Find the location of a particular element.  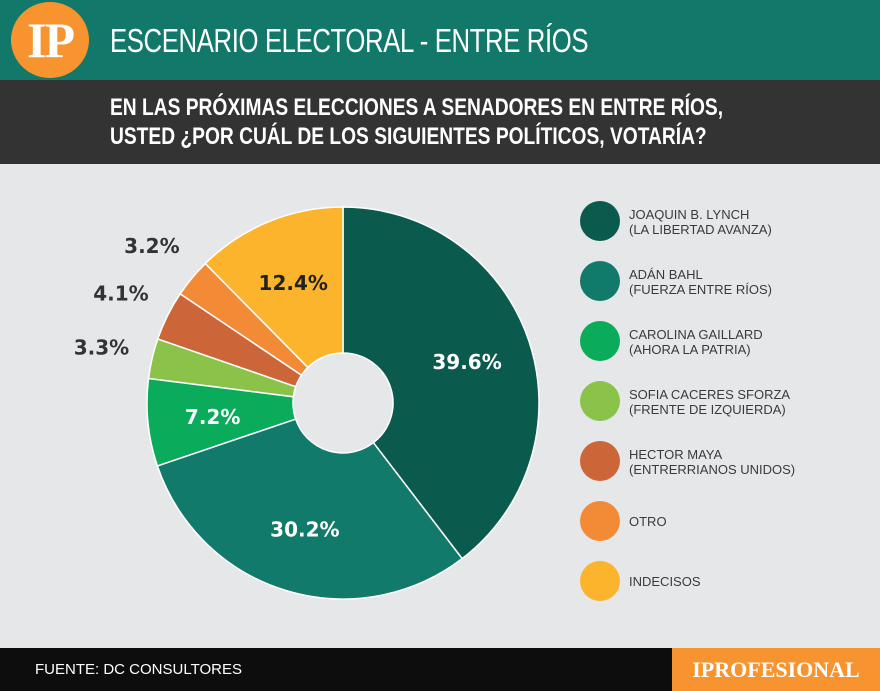

footer-bar: FUENTE: DC CONSULTORES IPROFESIONAL is located at coordinates (440, 669).